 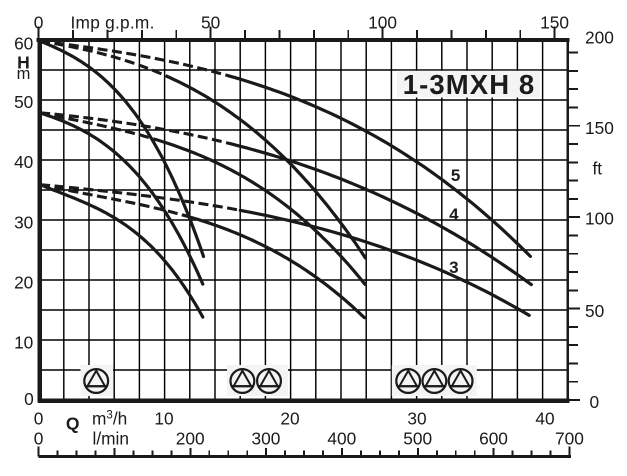 What do you see at coordinates (111, 439) in the screenshot?
I see `svg-text: l/min` at bounding box center [111, 439].